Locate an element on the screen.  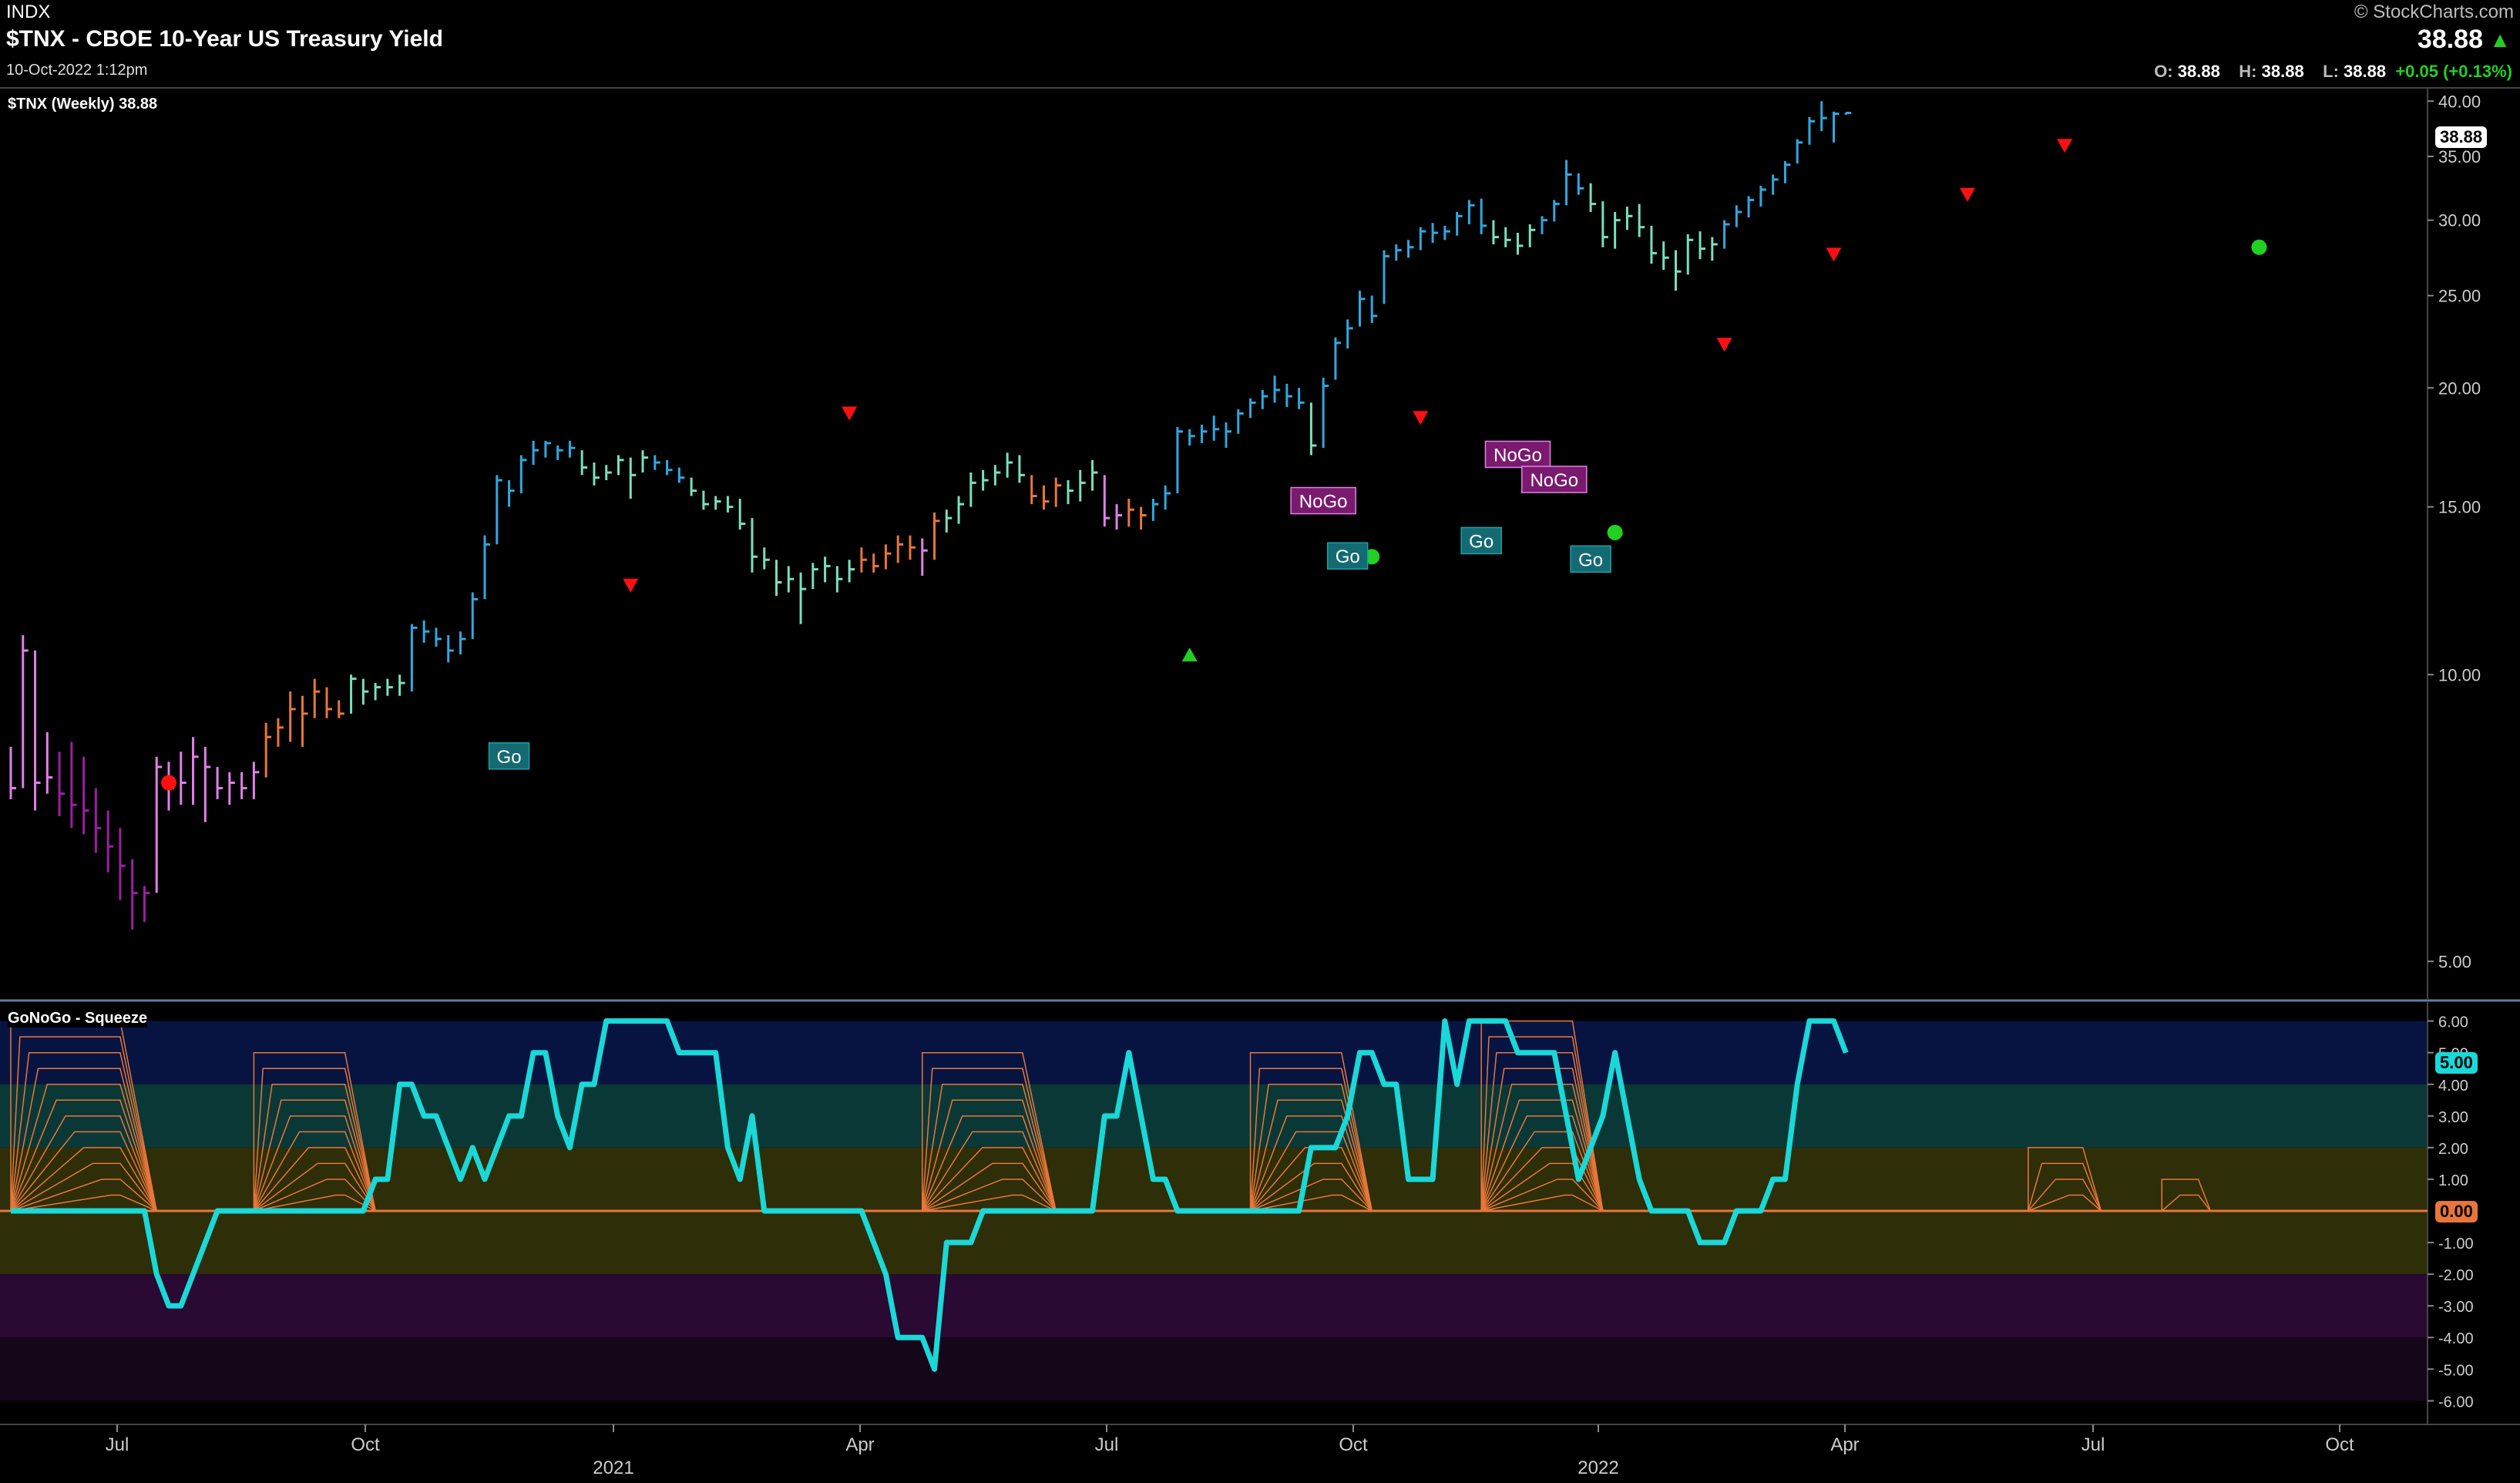
high-value: 38.88 is located at coordinates (2282, 72).